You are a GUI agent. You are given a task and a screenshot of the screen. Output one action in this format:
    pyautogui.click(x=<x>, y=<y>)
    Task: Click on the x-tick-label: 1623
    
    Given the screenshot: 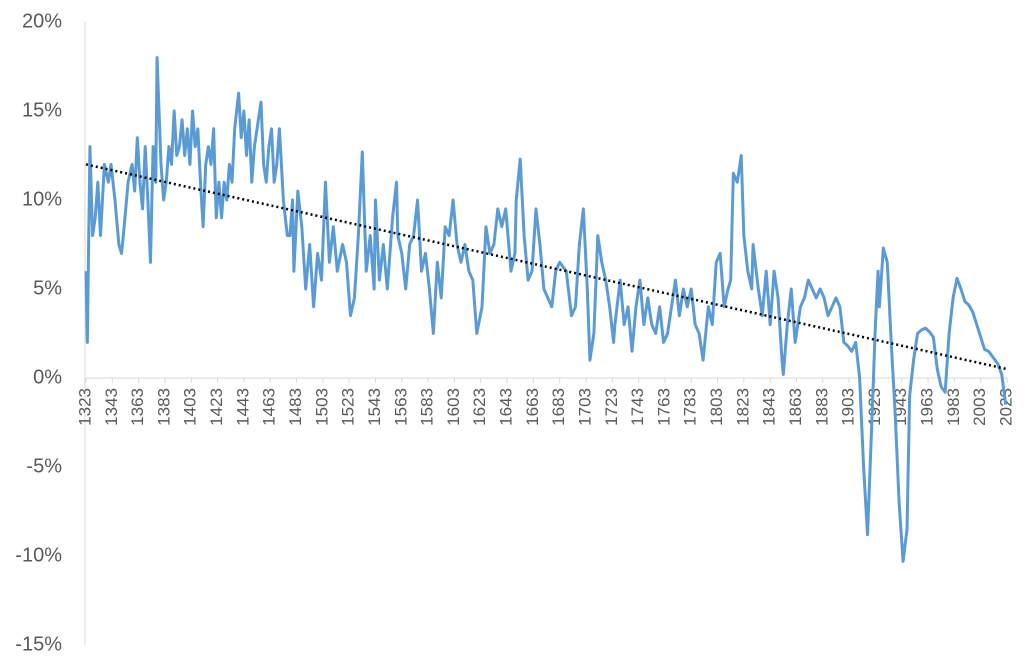 What is the action you would take?
    pyautogui.click(x=479, y=407)
    